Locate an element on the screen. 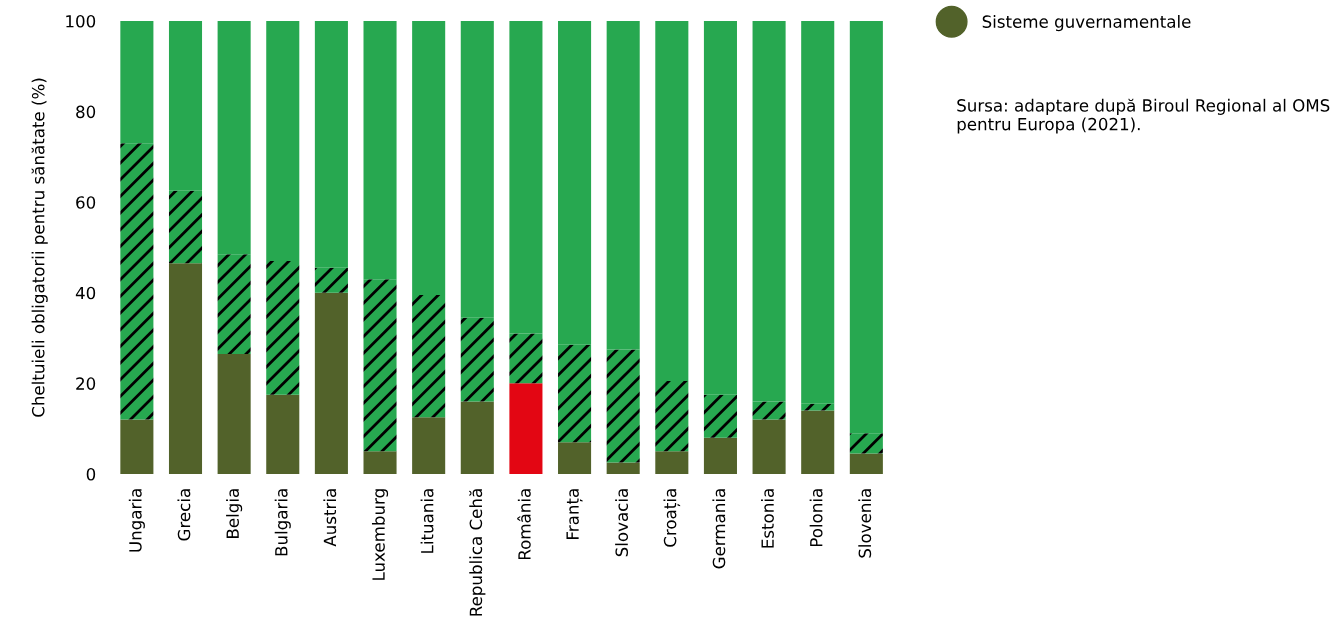 The height and width of the screenshot is (637, 1343). x-tick-label: Croația is located at coordinates (672, 518).